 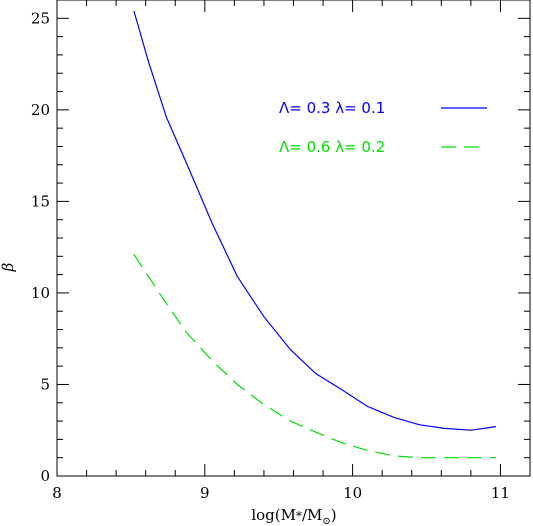 What do you see at coordinates (40, 293) in the screenshot?
I see `y-tick-label: 10` at bounding box center [40, 293].